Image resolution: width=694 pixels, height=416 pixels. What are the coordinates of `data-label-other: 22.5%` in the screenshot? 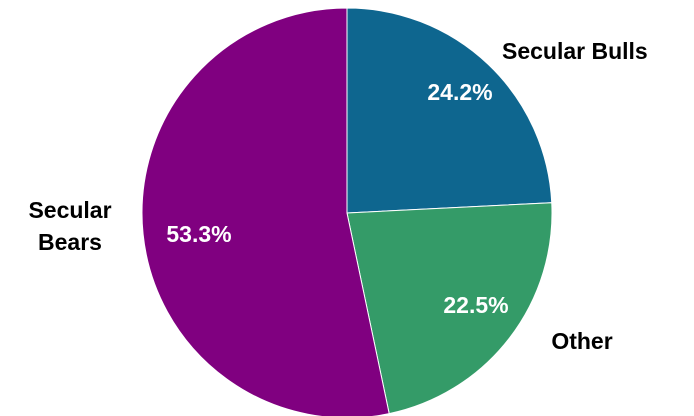 It's located at (475, 305).